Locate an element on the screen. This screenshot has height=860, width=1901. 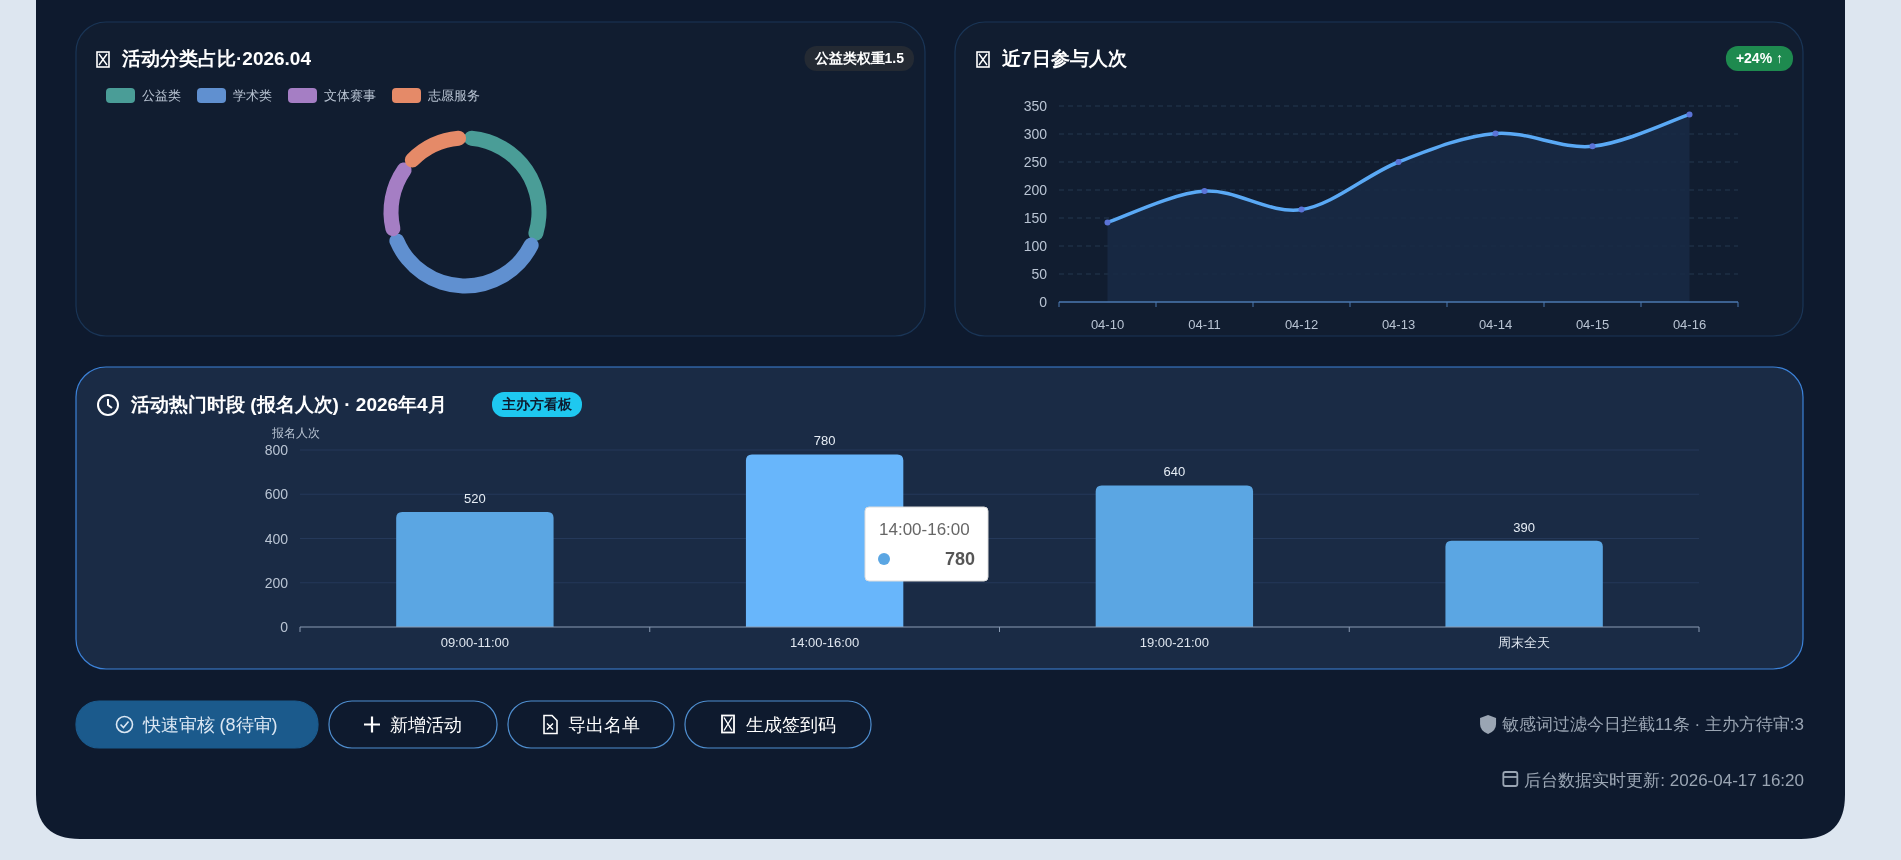
text: 新增活动 is located at coordinates (426, 725).